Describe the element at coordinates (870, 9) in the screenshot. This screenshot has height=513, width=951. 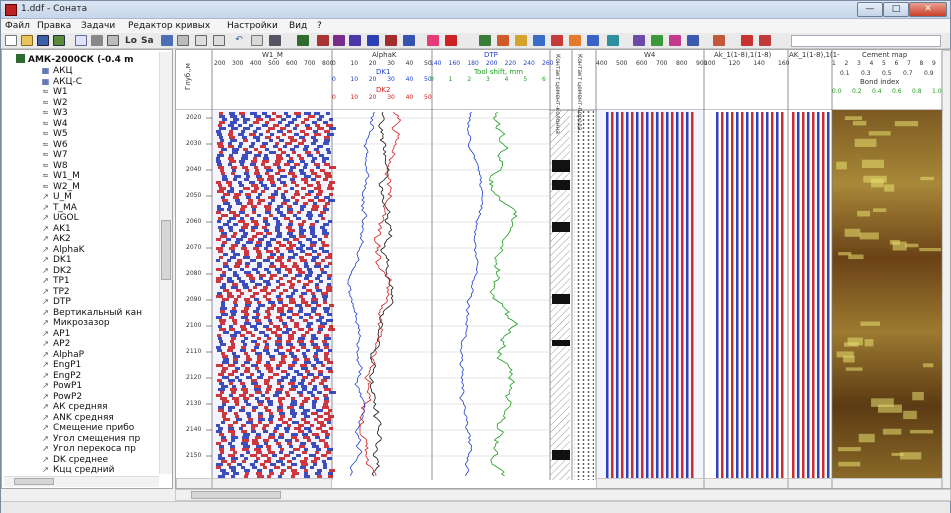
I see `minimize-button: —` at that location.